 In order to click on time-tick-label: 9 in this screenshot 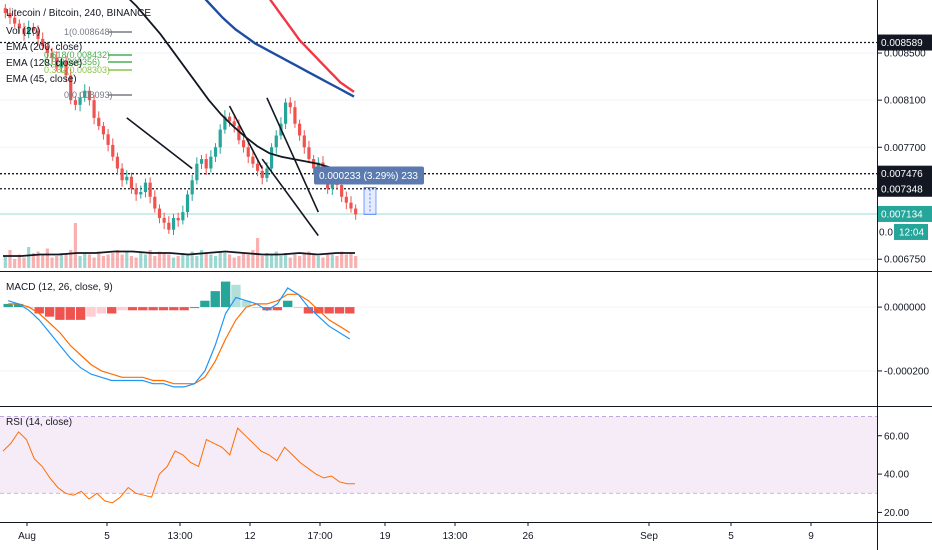, I will do `click(811, 536)`.